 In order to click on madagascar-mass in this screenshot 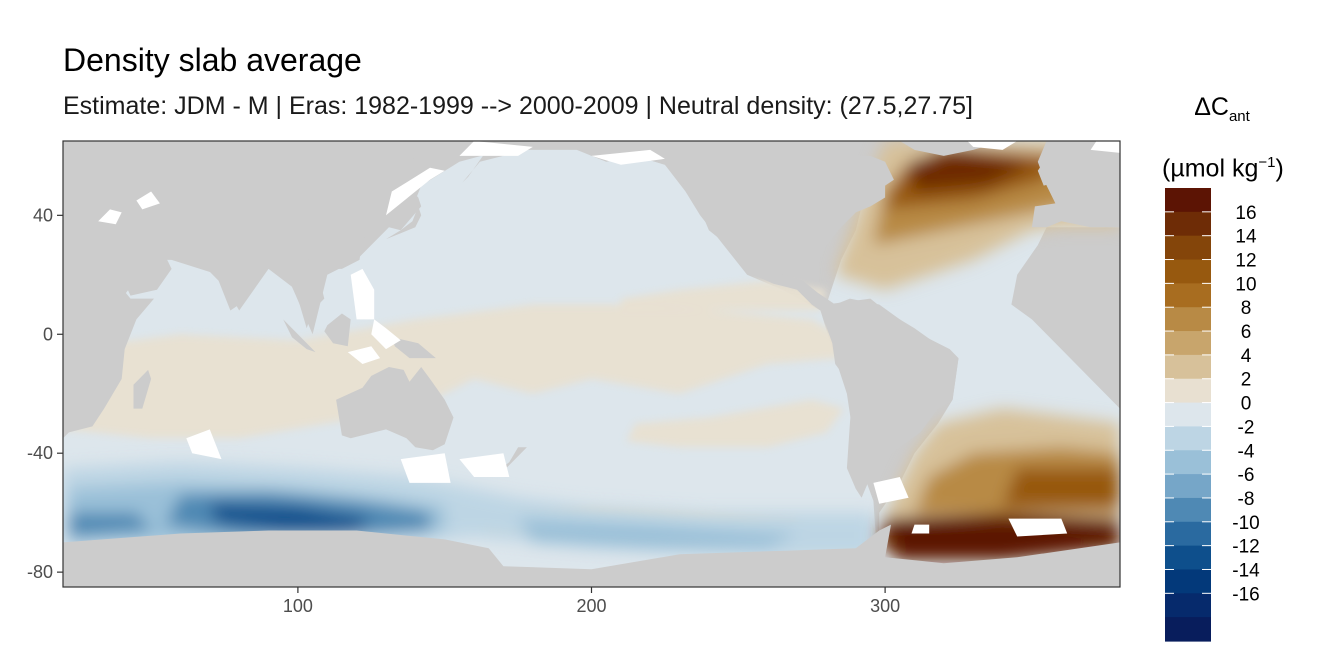, I will do `click(142, 389)`.